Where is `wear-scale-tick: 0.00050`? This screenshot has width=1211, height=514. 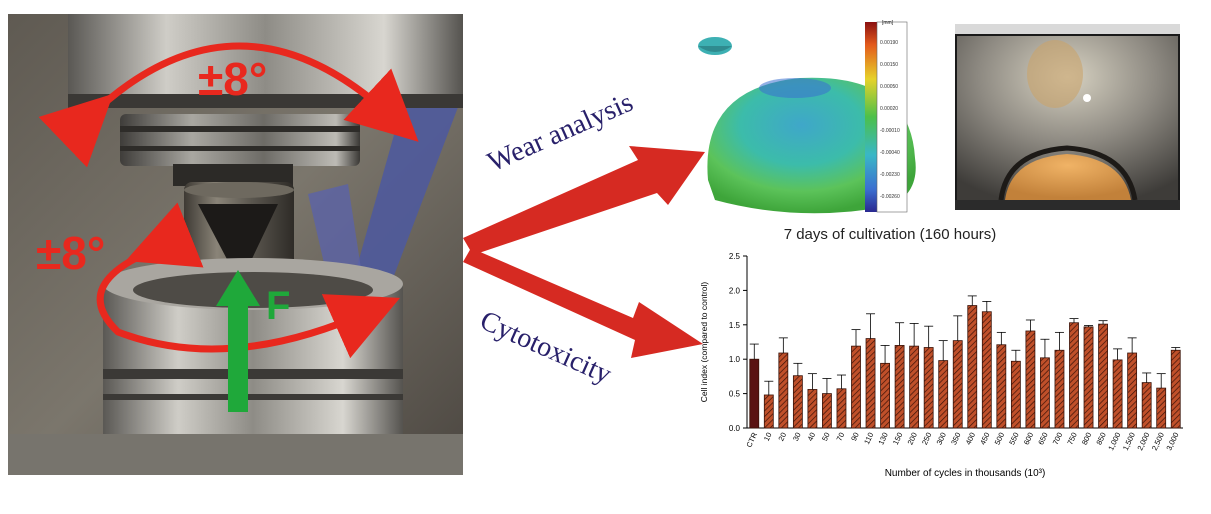 wear-scale-tick: 0.00050 is located at coordinates (889, 87).